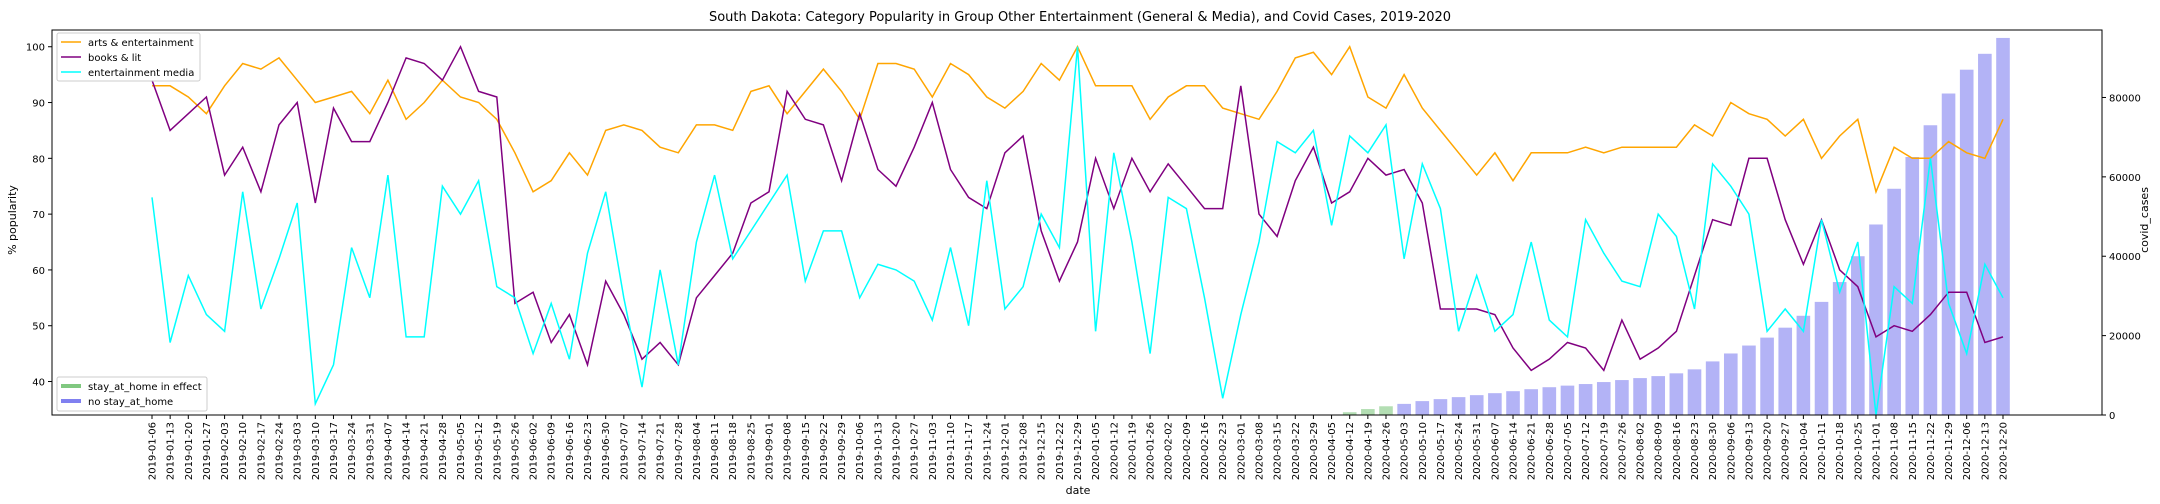 This screenshot has height=504, width=2160. Describe the element at coordinates (1840, 451) in the screenshot. I see `x-tick-label: 2020-10-18` at that location.